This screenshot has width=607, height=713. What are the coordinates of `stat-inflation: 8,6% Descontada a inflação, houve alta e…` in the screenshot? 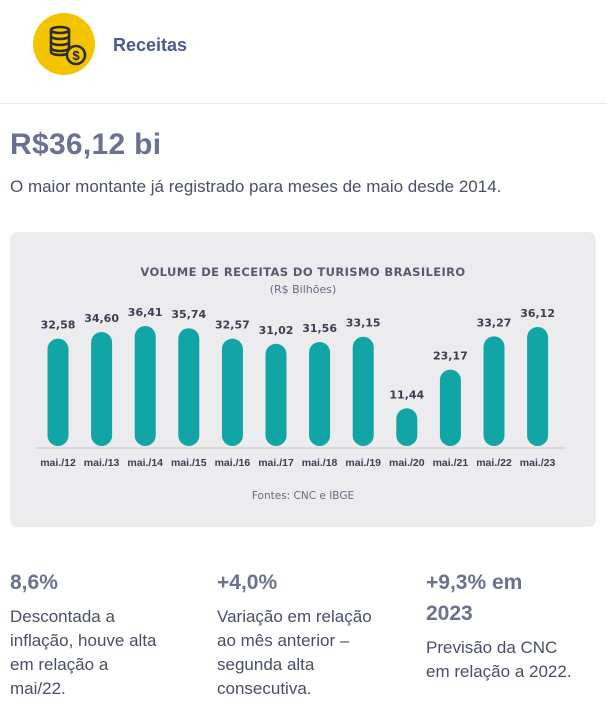 It's located at (83, 634).